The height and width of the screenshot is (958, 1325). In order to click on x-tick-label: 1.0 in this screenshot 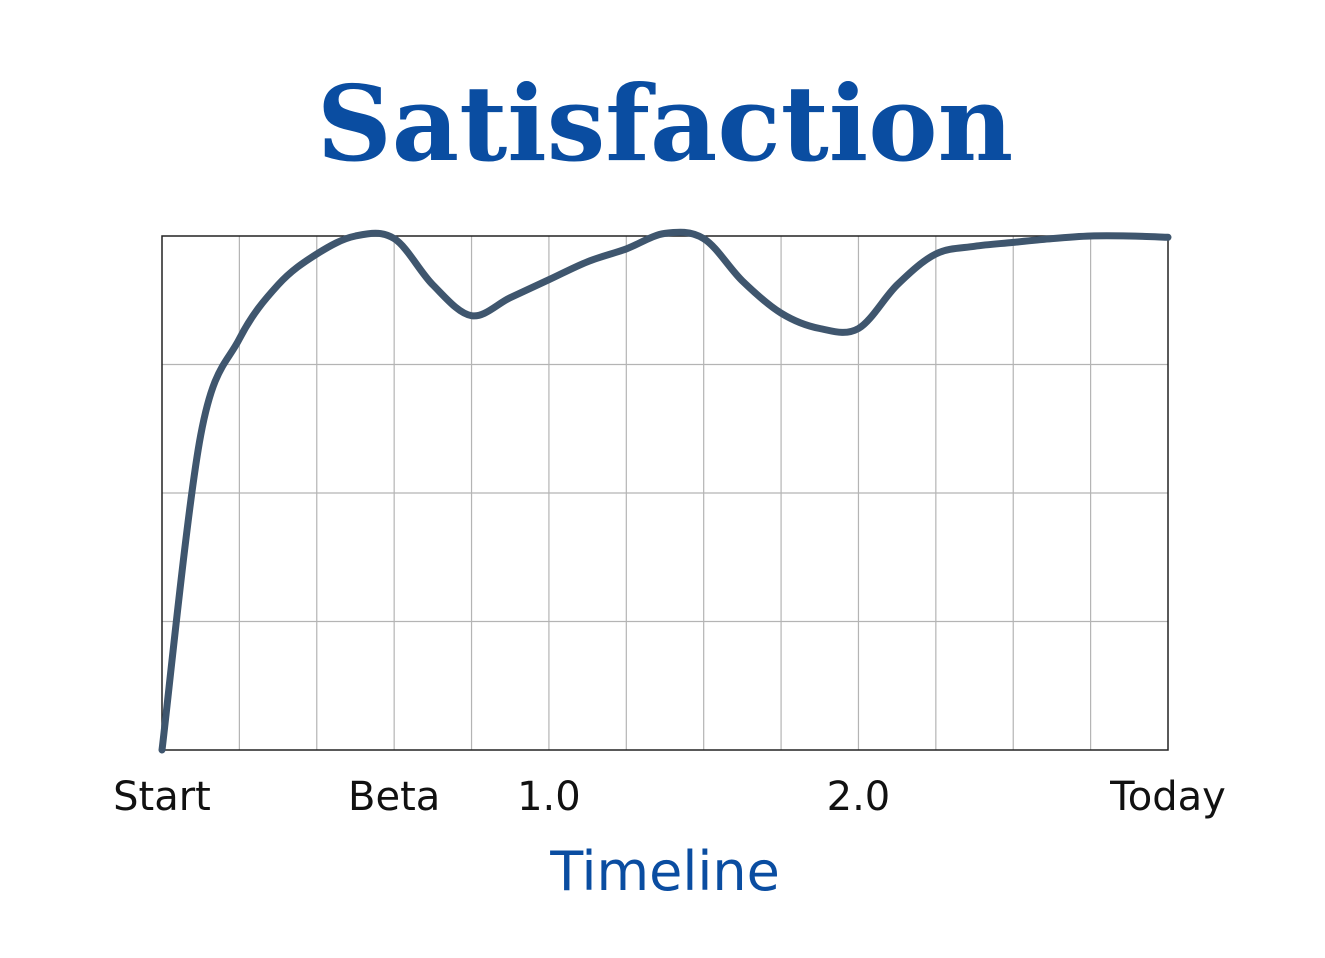, I will do `click(549, 797)`.